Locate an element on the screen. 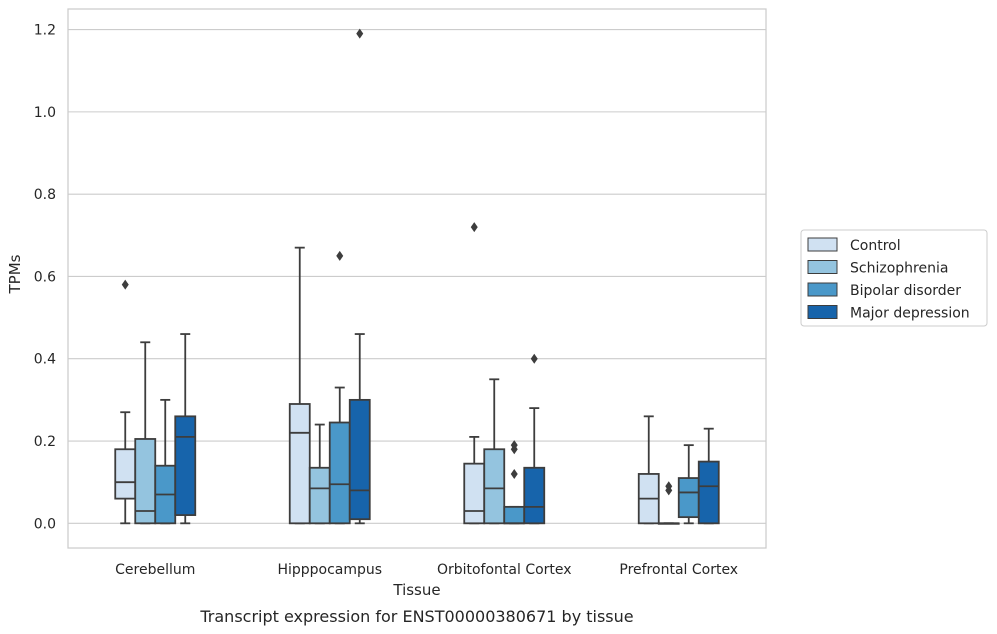 Image resolution: width=997 pixels, height=634 pixels. legend-label: Schizophrenia is located at coordinates (899, 269).